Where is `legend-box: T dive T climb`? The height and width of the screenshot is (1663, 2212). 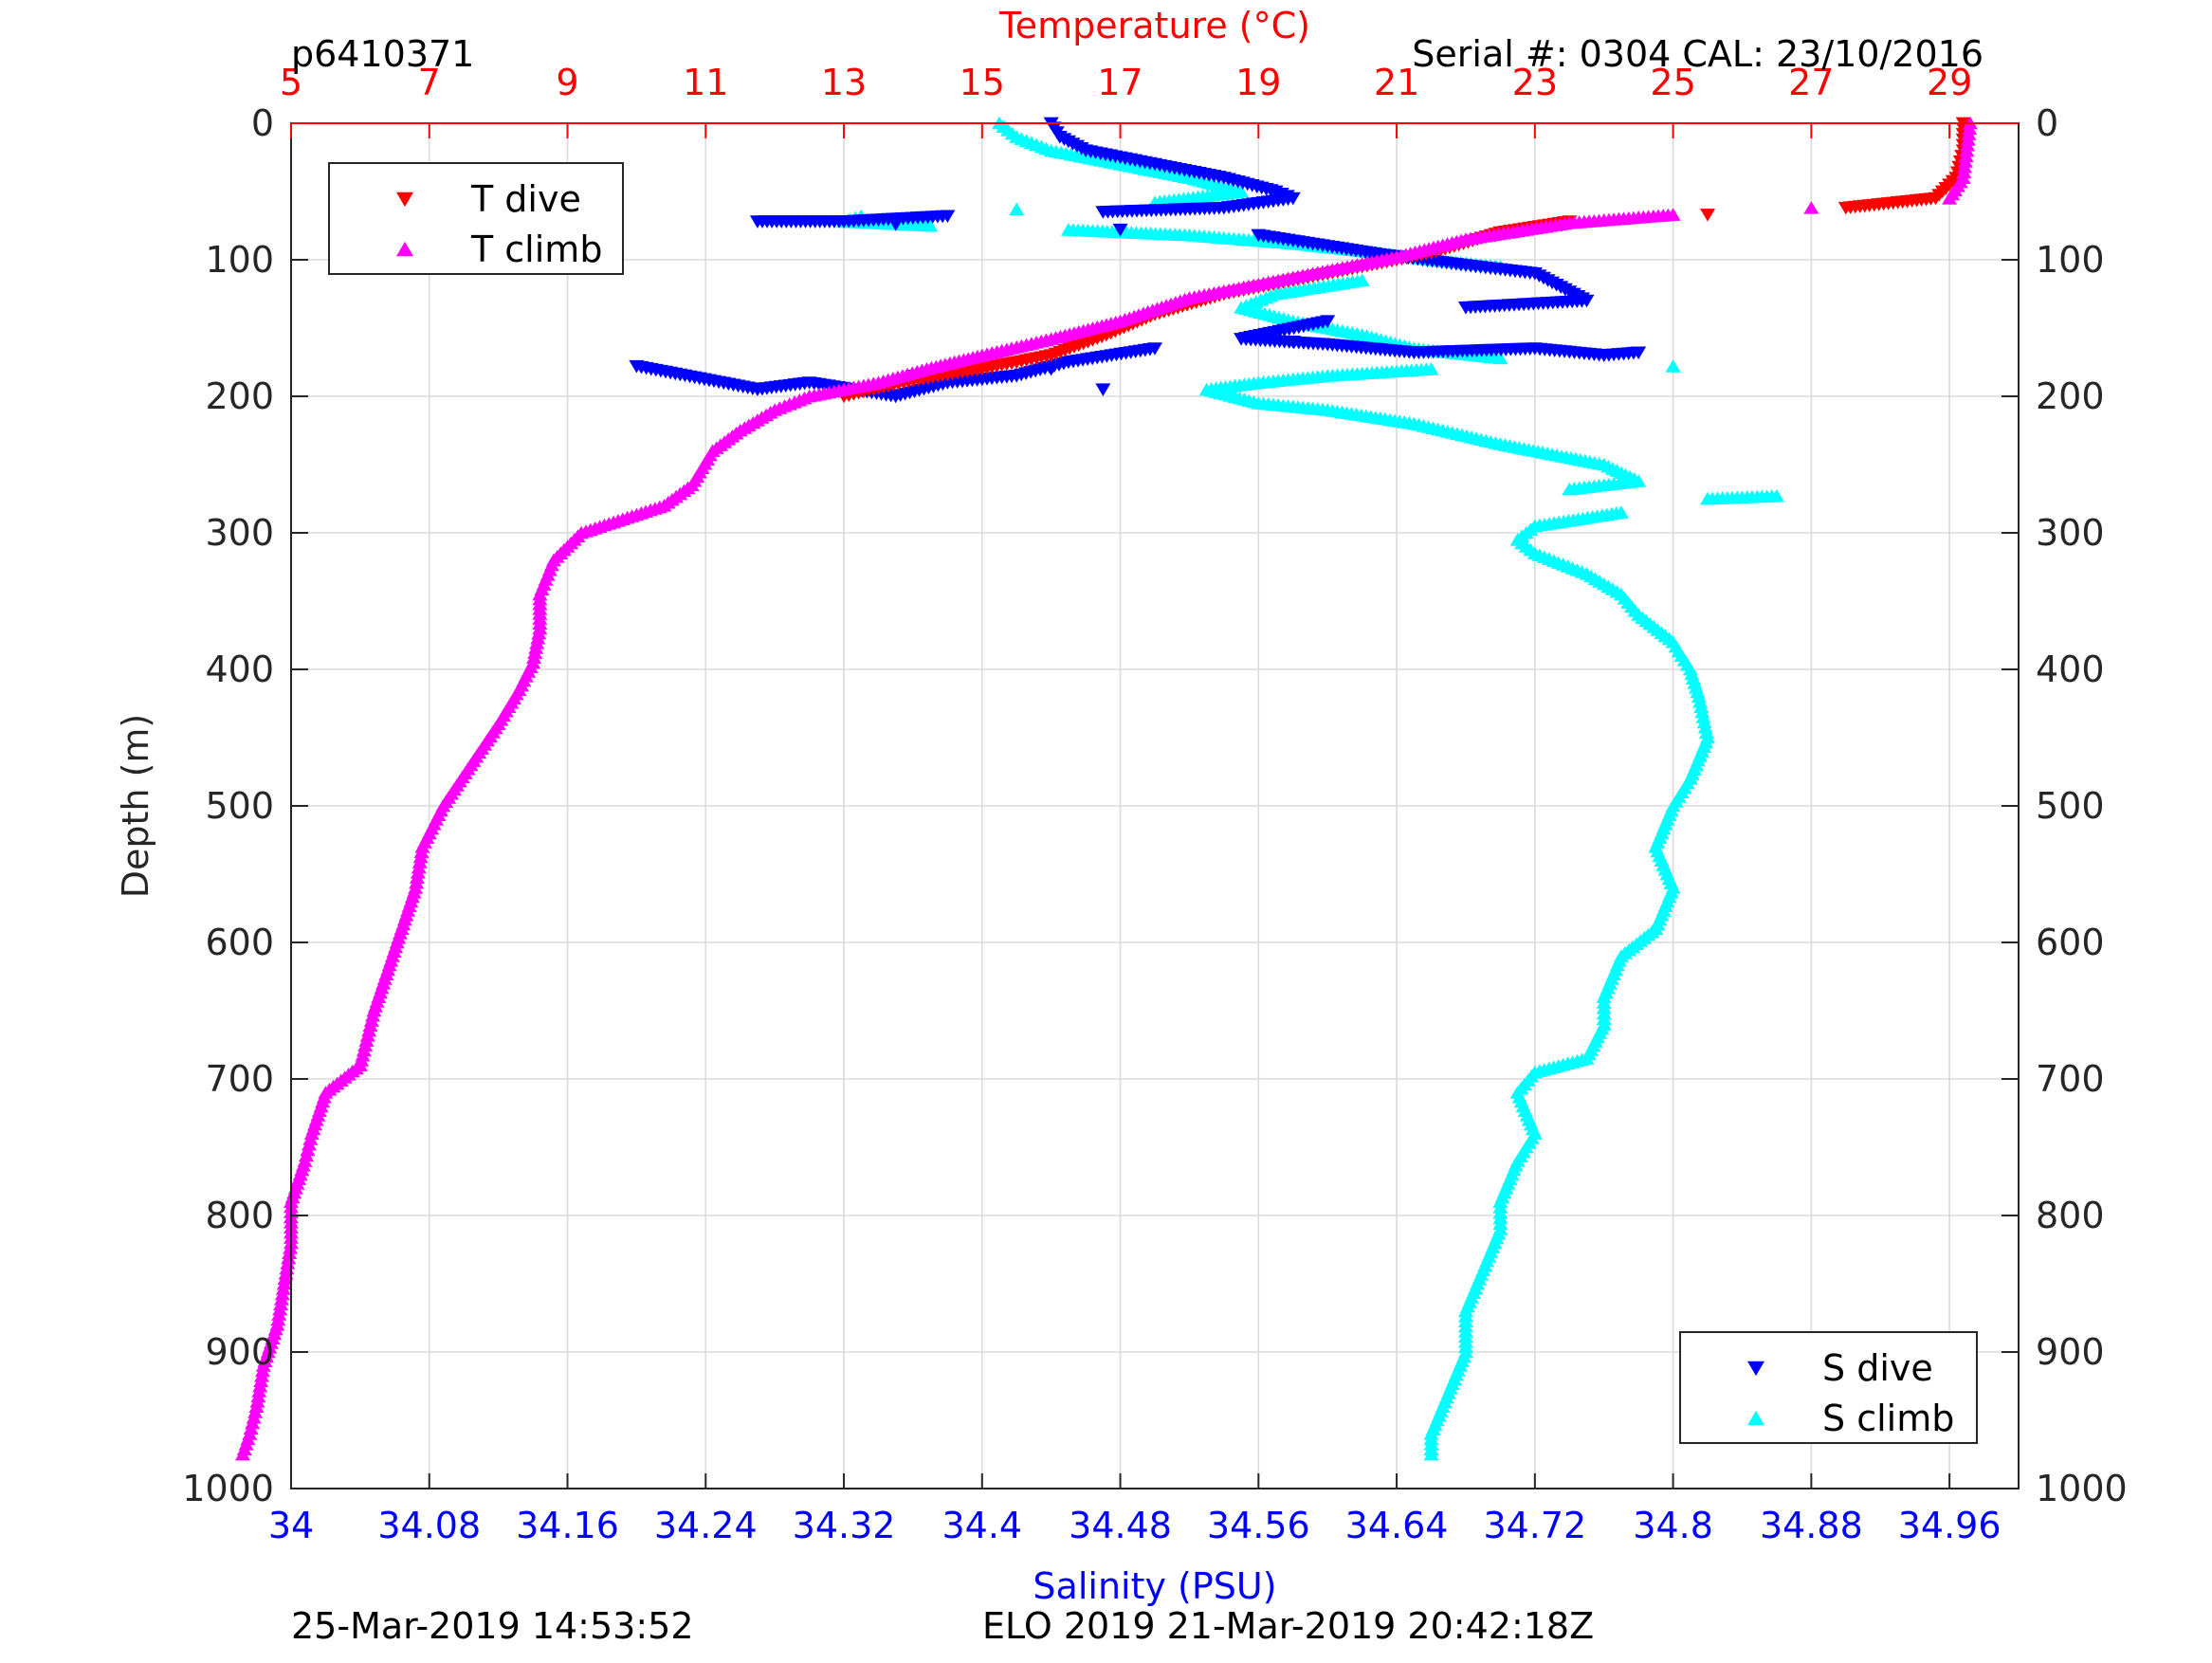 legend-box: T dive T climb is located at coordinates (476, 218).